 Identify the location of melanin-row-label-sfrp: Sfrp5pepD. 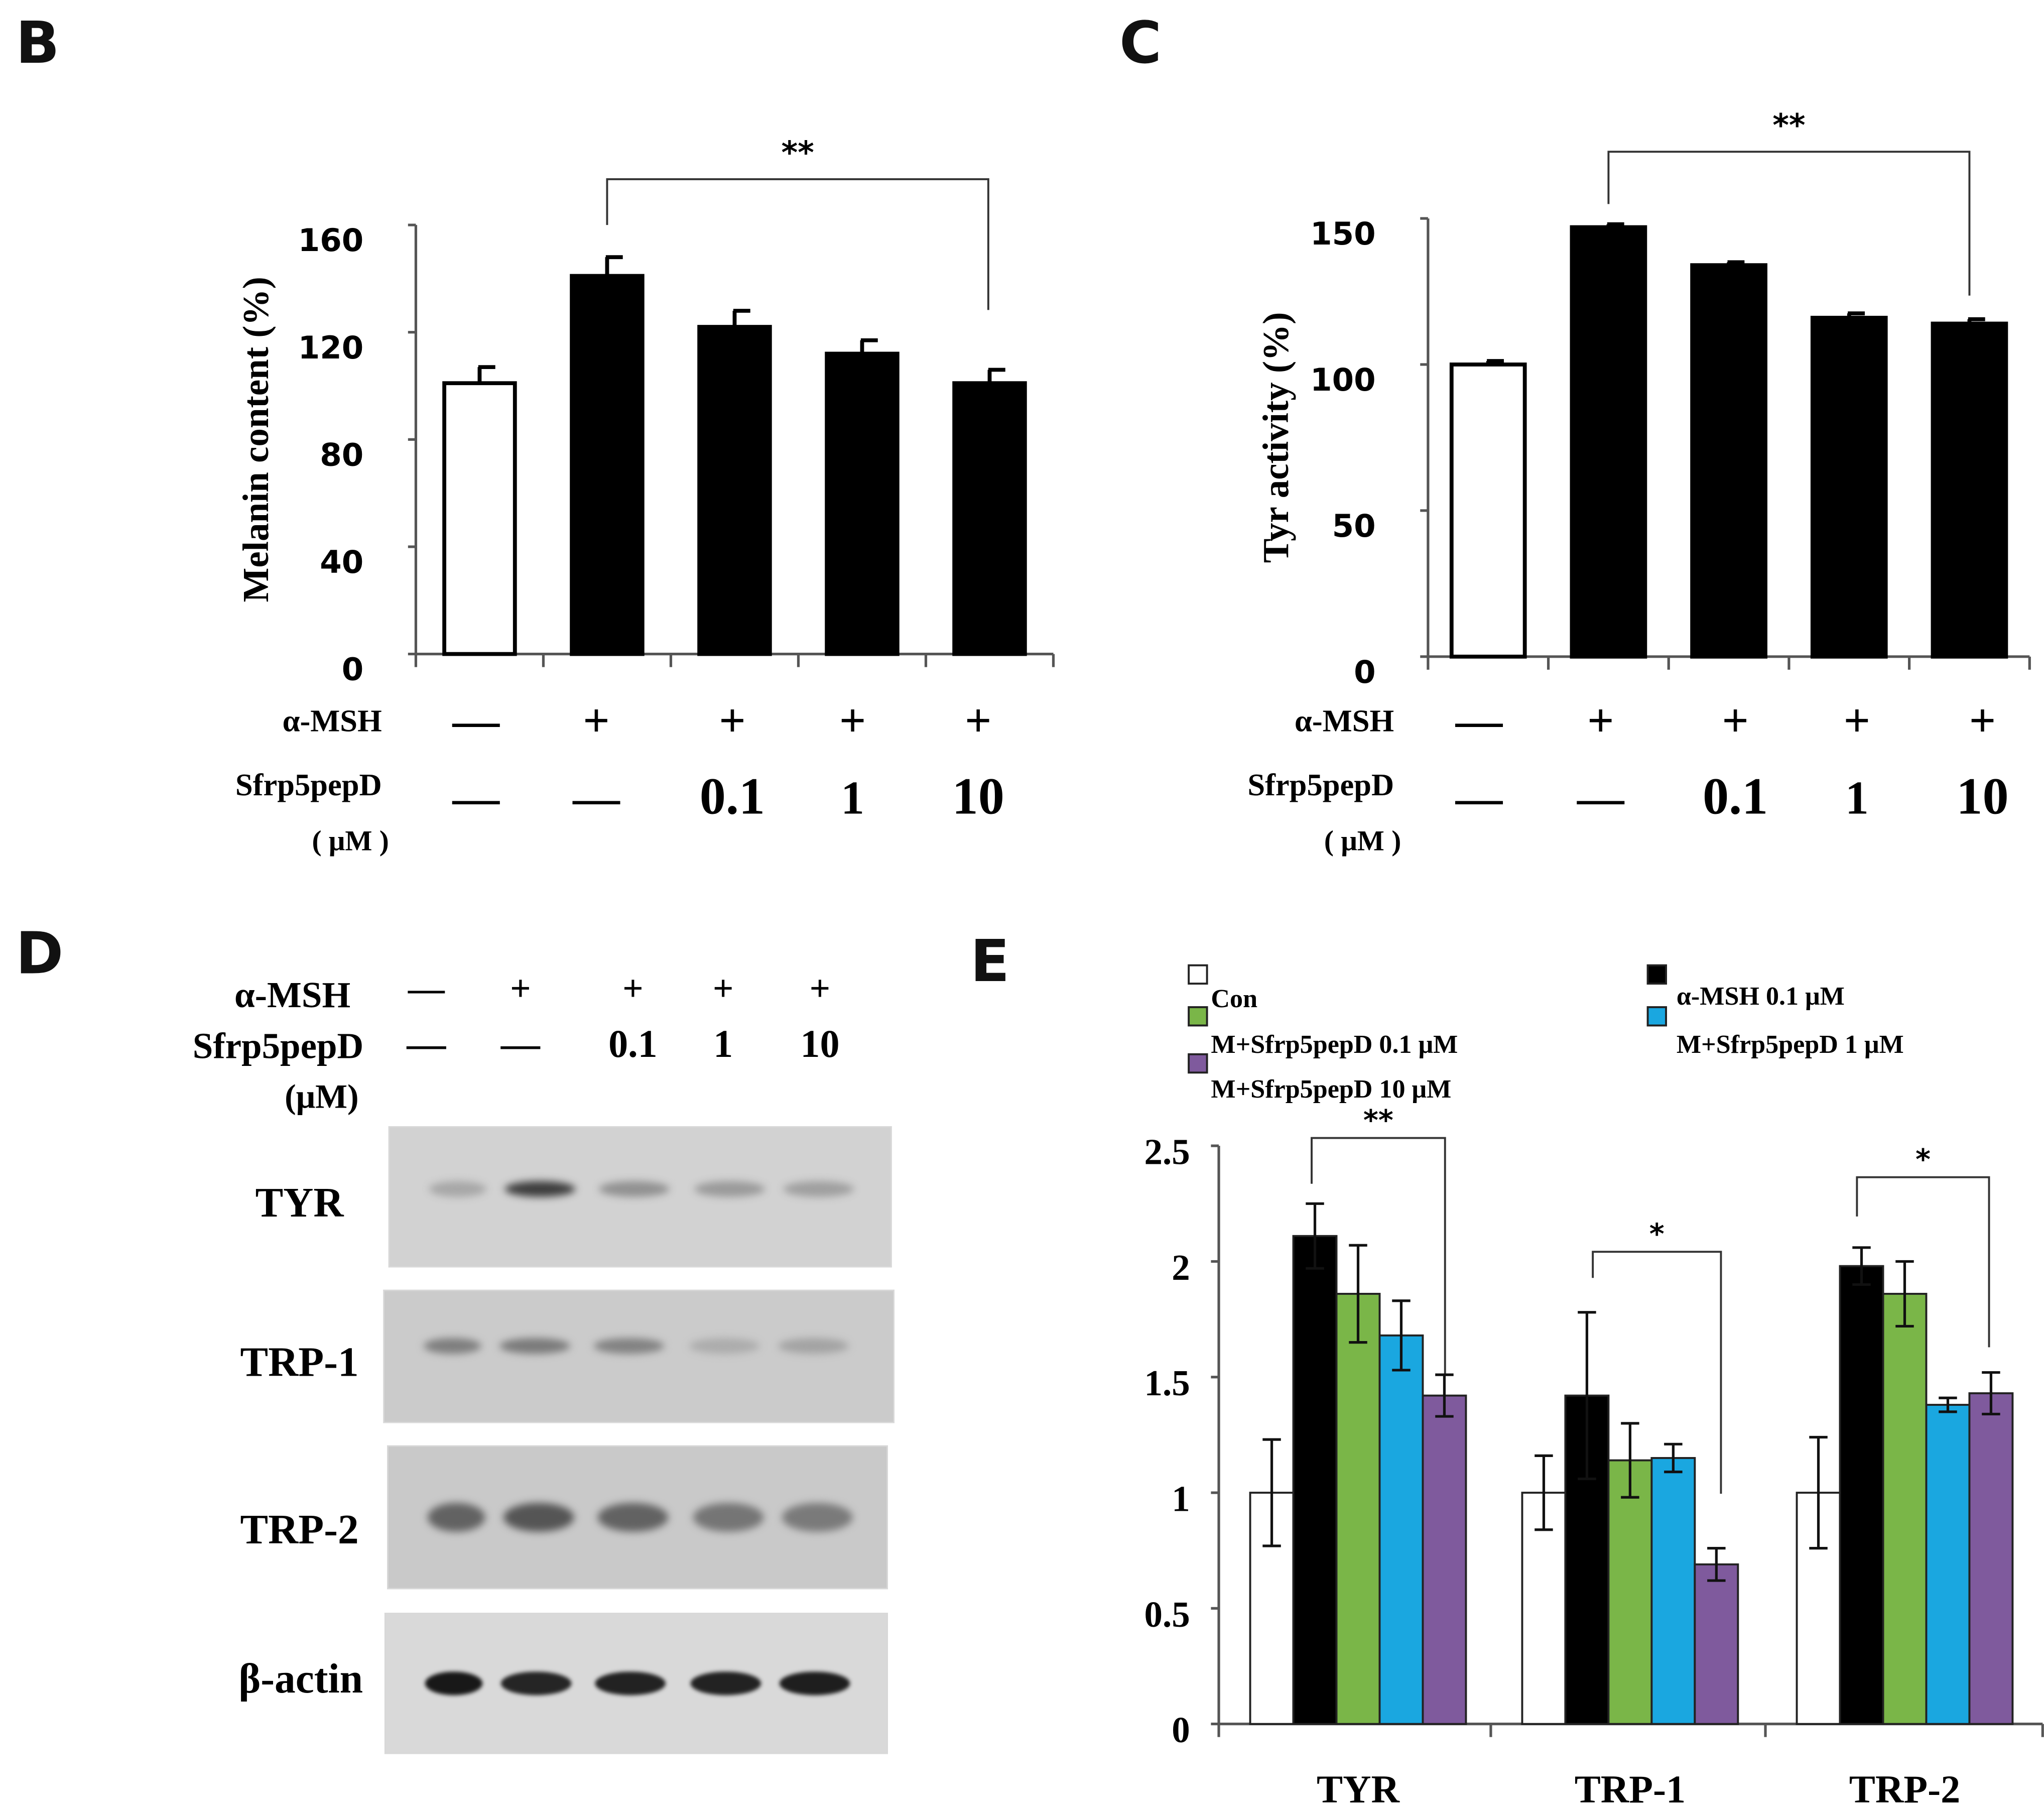
(308, 784).